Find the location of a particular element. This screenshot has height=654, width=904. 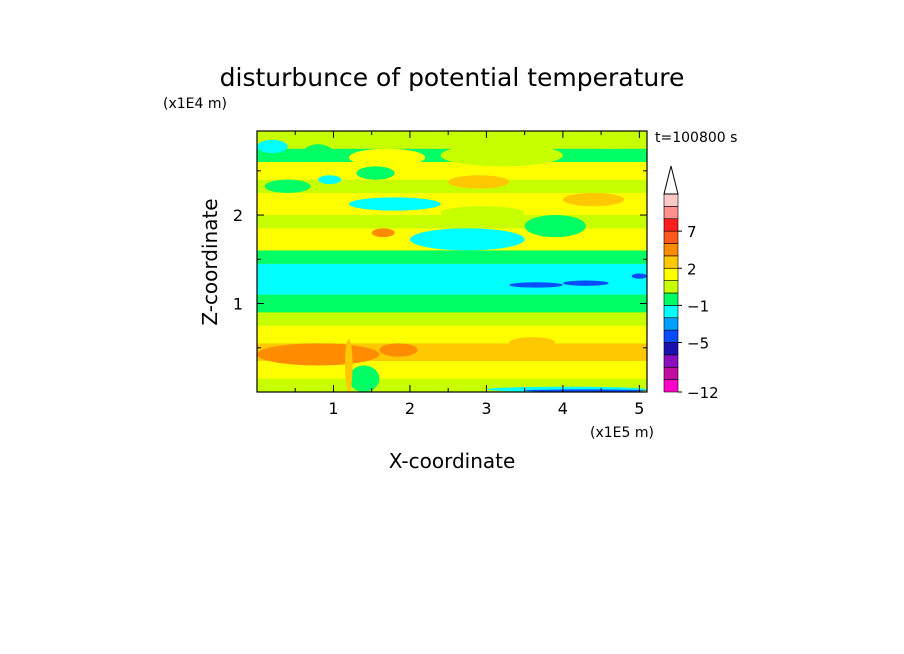

x-axis-label: X-coordinate is located at coordinates (452, 461).